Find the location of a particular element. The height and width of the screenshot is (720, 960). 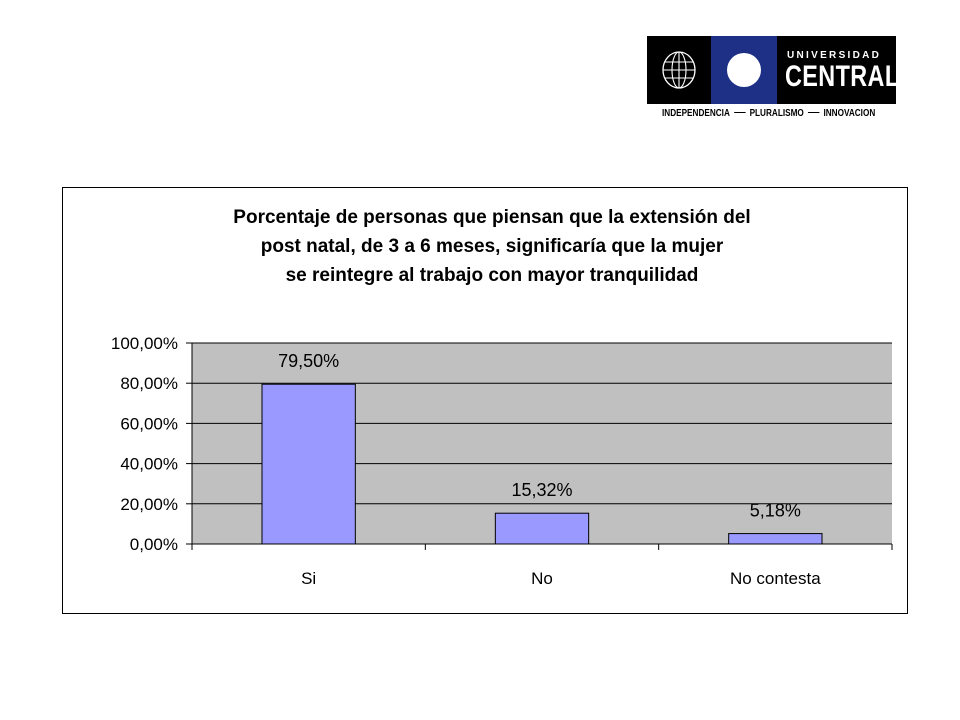

university-logo: UNIVERSIDAD CENTRAL is located at coordinates (771, 70).